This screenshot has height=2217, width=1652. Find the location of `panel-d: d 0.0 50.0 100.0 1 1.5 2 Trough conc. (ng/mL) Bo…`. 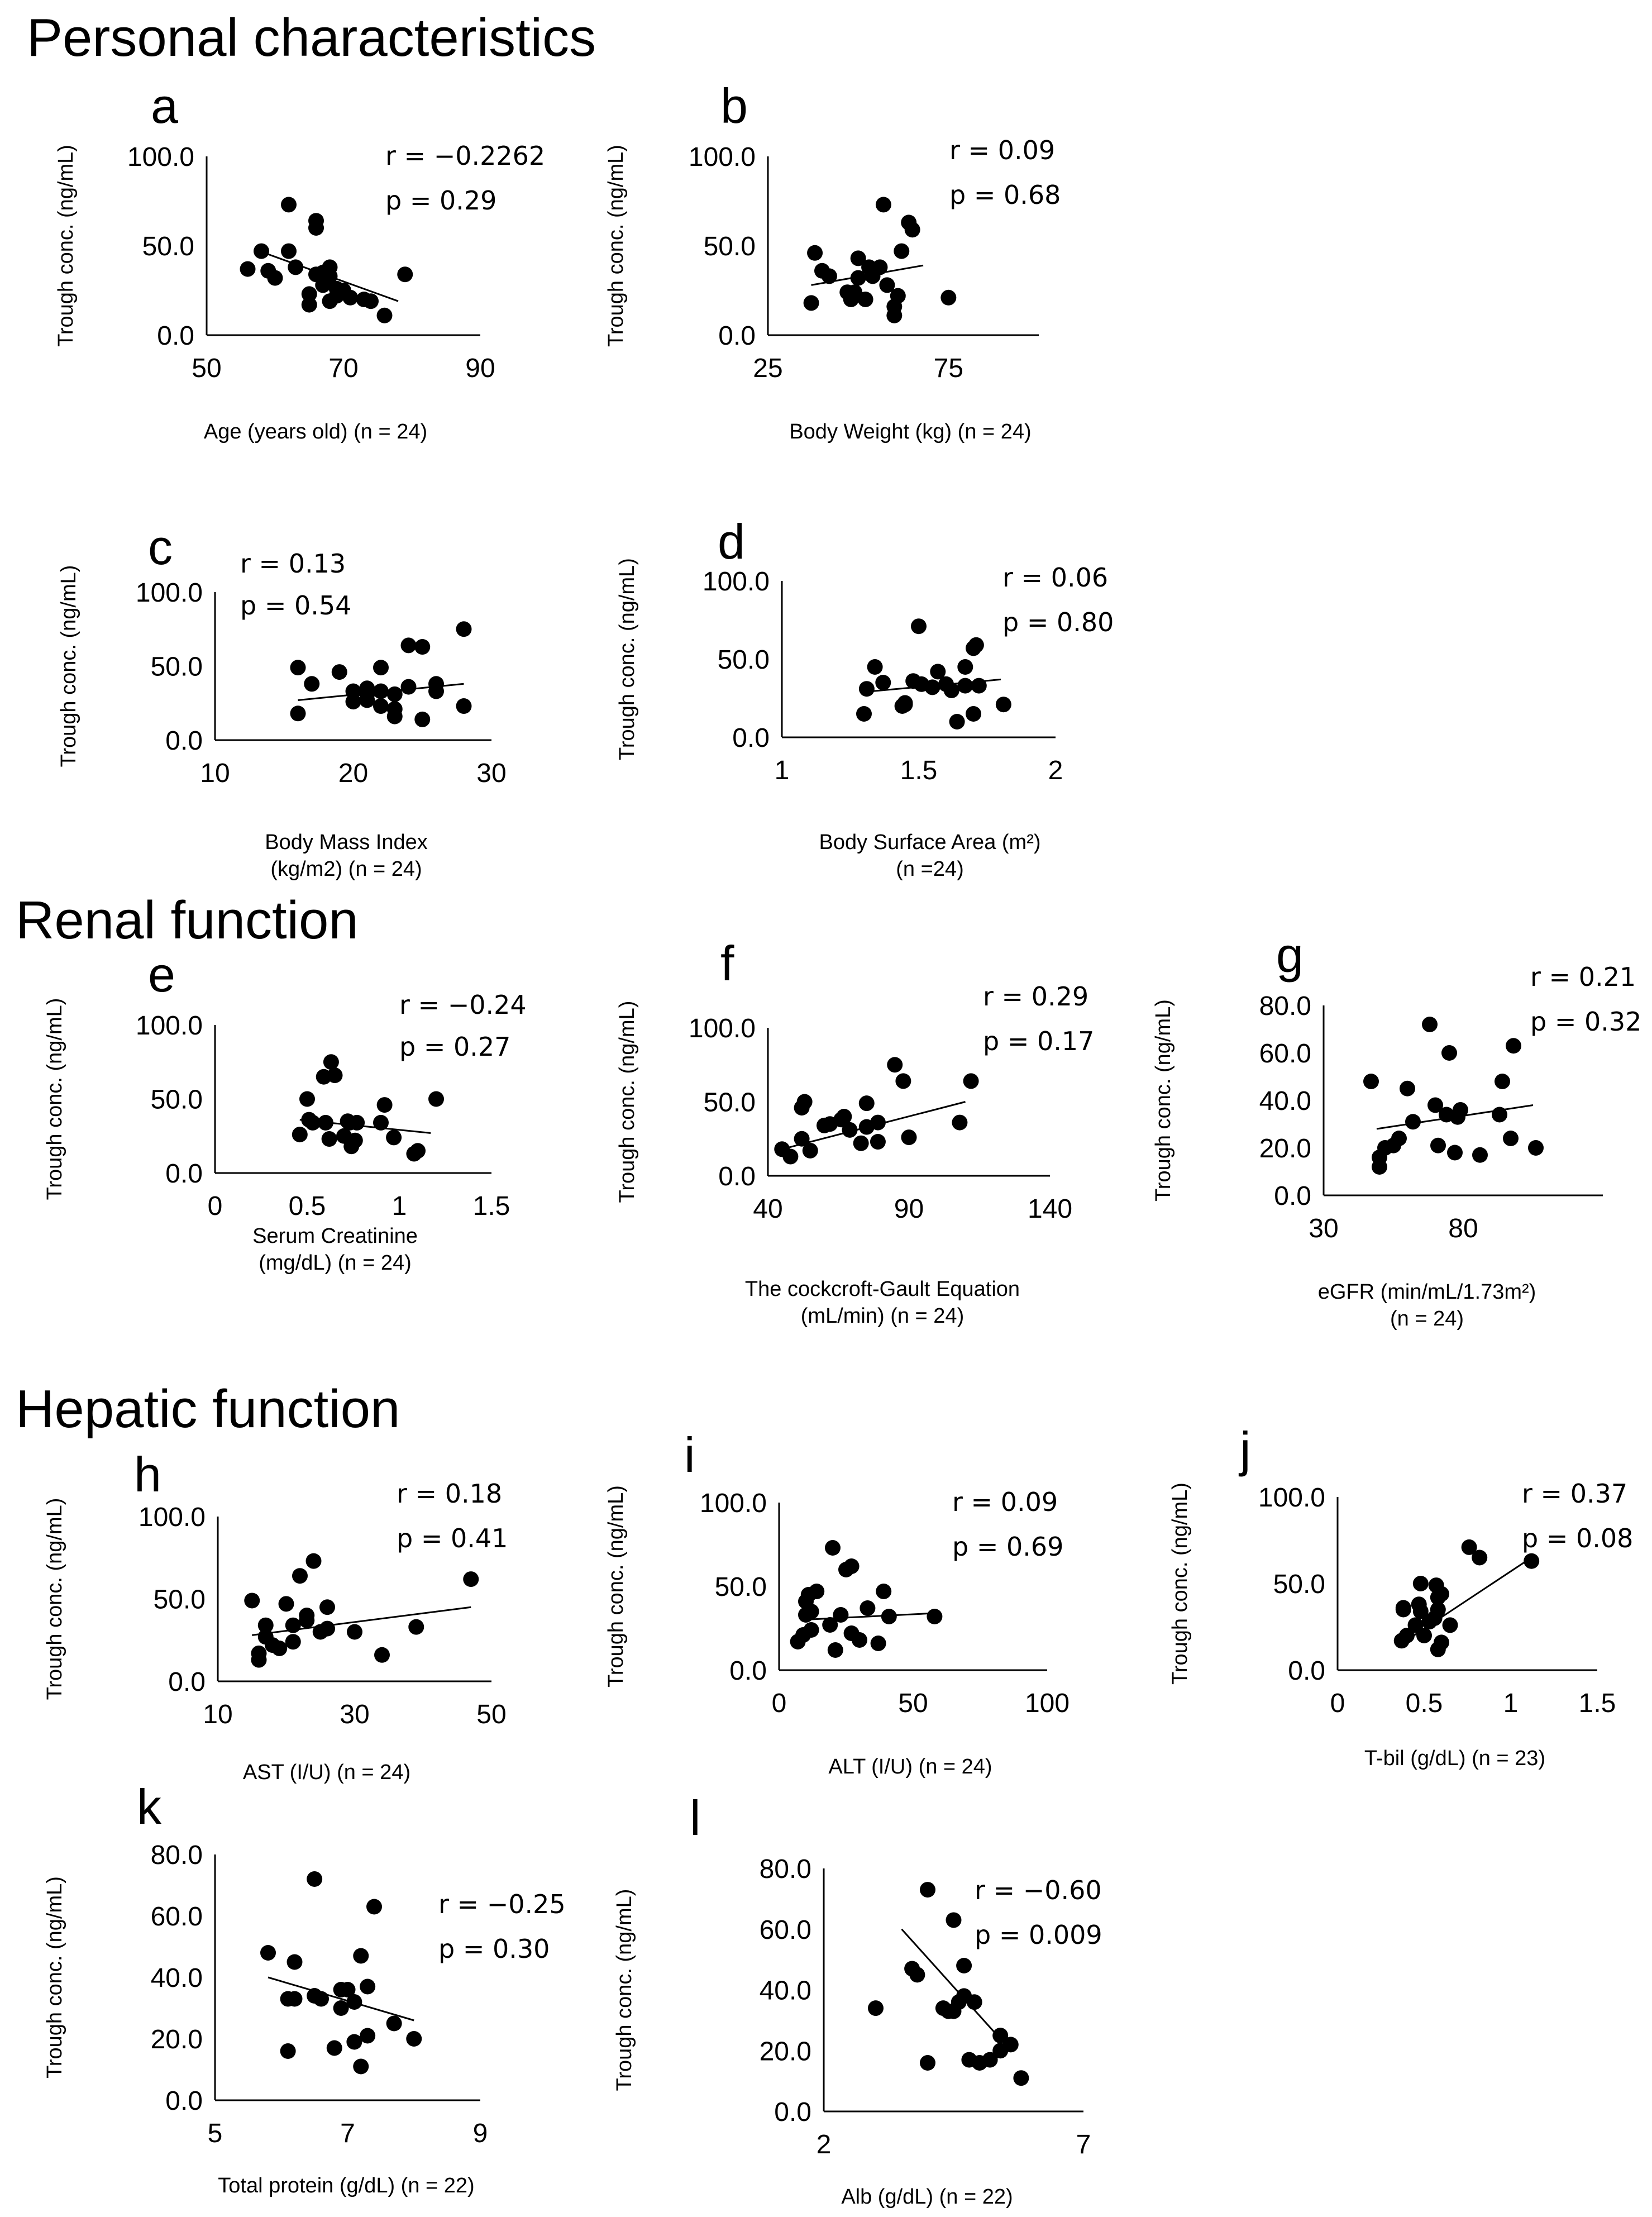

panel-d: d 0.0 50.0 100.0 1 1.5 2 Trough conc. (ng/mL) Bo… is located at coordinates (864, 697).